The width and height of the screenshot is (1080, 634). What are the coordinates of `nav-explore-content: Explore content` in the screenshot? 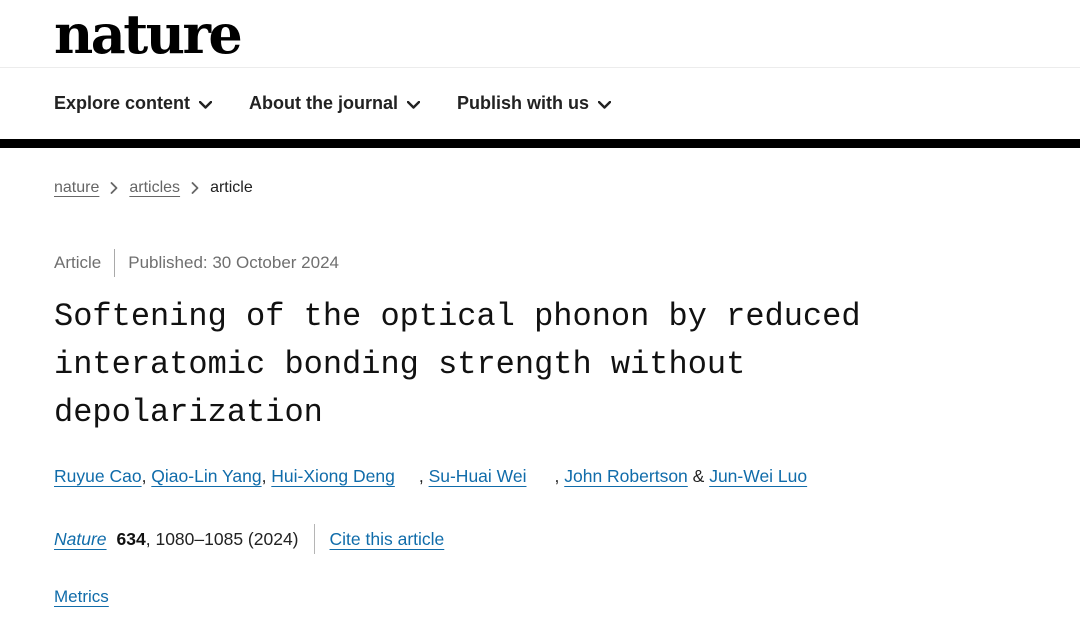 It's located at (133, 103).